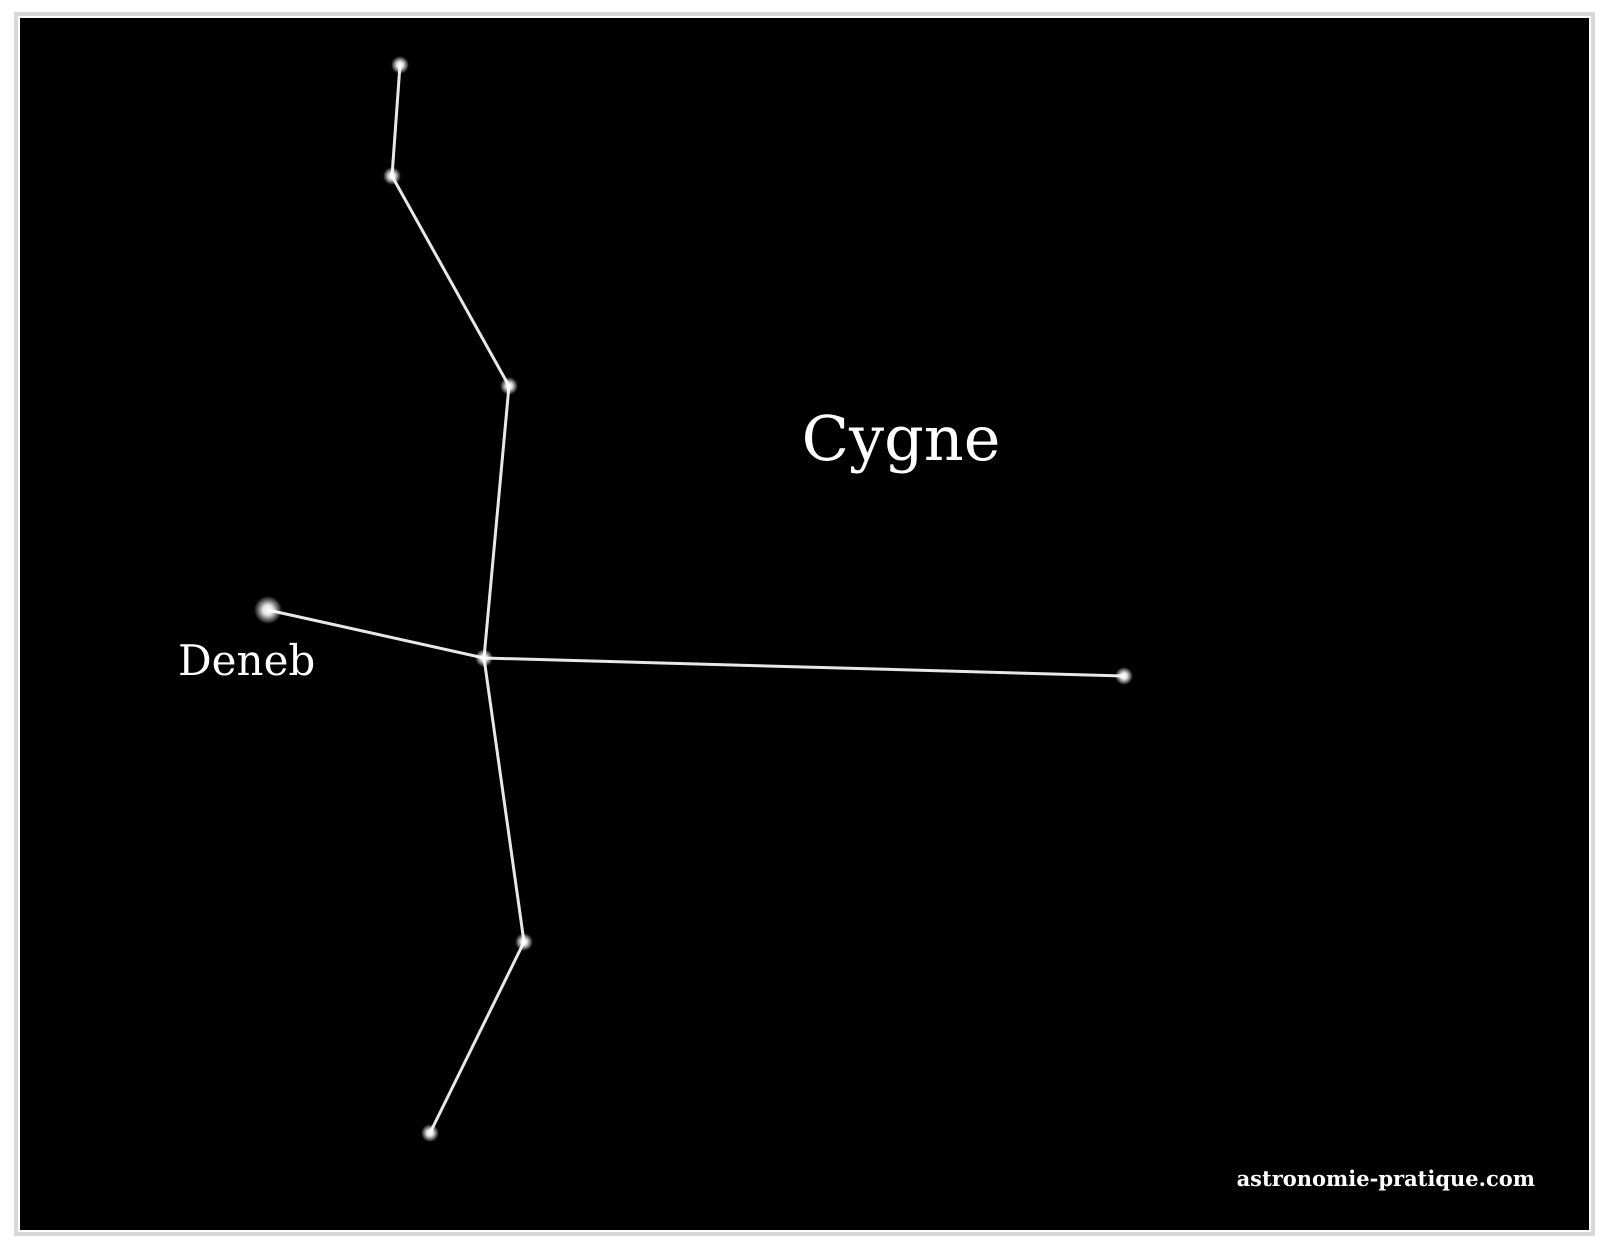 Image resolution: width=1600 pixels, height=1241 pixels. What do you see at coordinates (901, 438) in the screenshot?
I see `constellation-name: Cygne` at bounding box center [901, 438].